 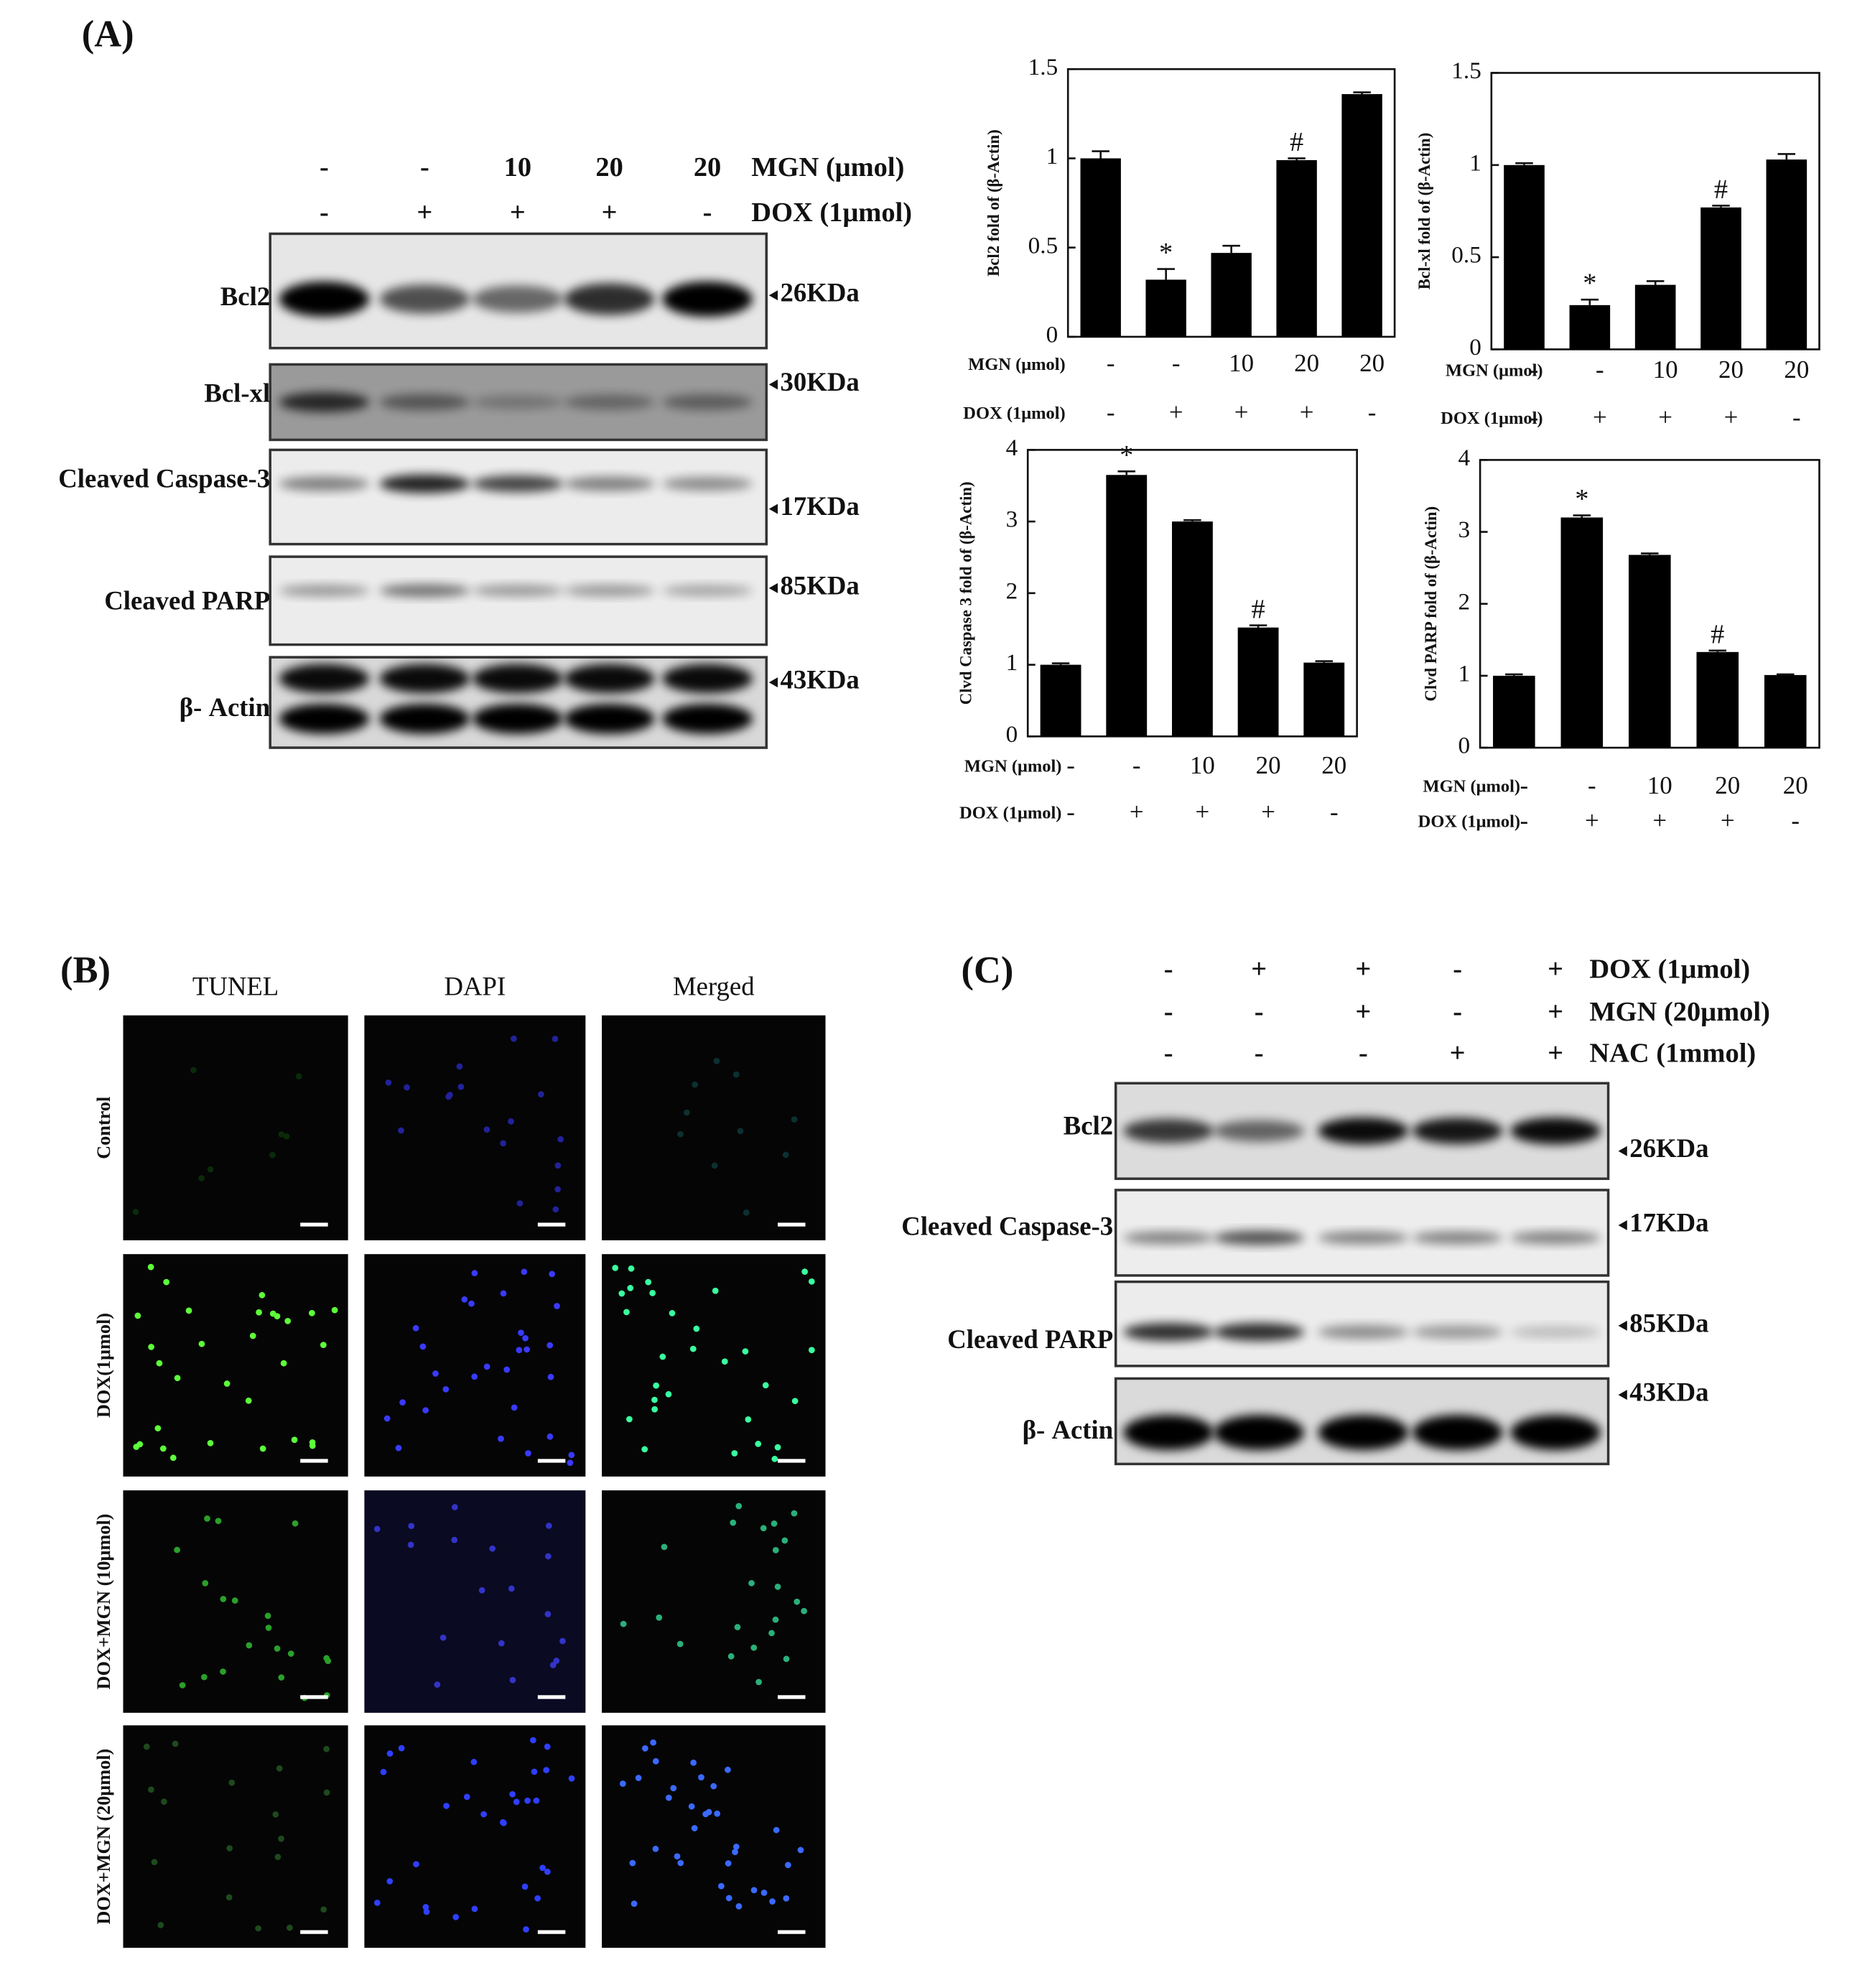 I want to click on band-size: 85KDa, so click(x=1668, y=1322).